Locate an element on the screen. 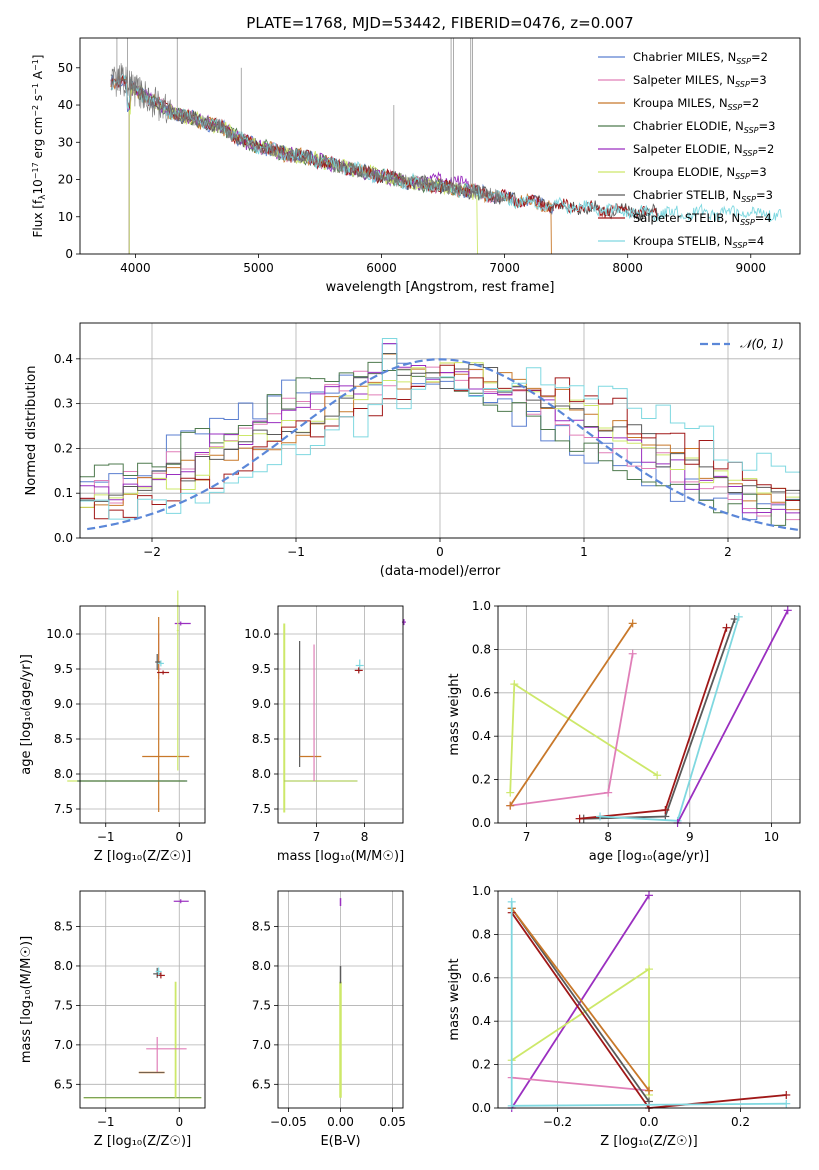  x-tick-label: 9 is located at coordinates (690, 837).